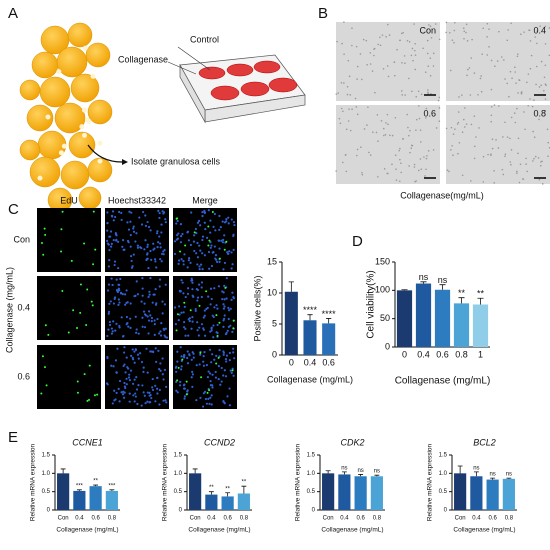 Image resolution: width=550 pixels, height=550 pixels. What do you see at coordinates (310, 310) in the screenshot?
I see `significance: ****` at bounding box center [310, 310].